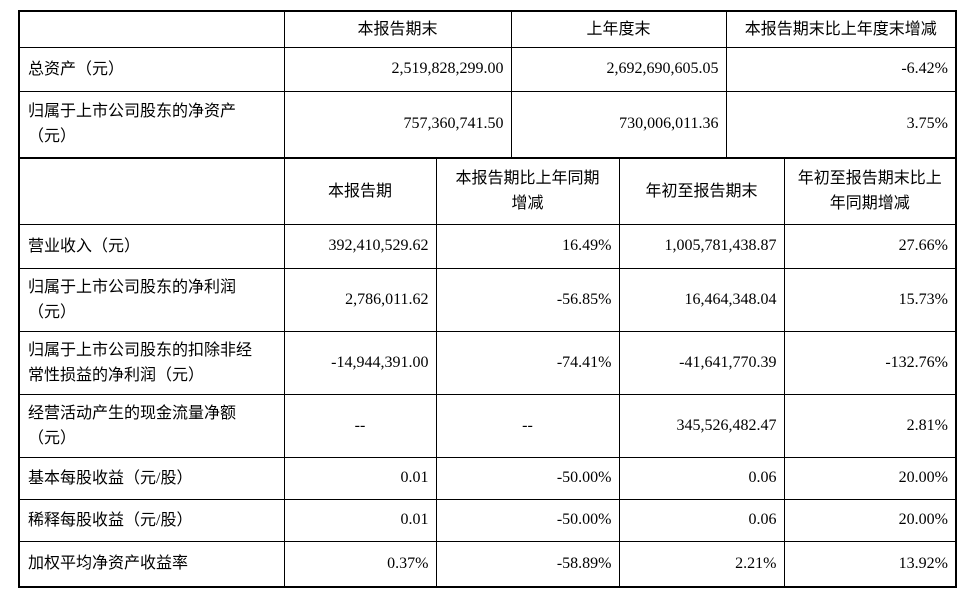  Describe the element at coordinates (841, 124) in the screenshot. I see `value-cell: 3.75%` at that location.